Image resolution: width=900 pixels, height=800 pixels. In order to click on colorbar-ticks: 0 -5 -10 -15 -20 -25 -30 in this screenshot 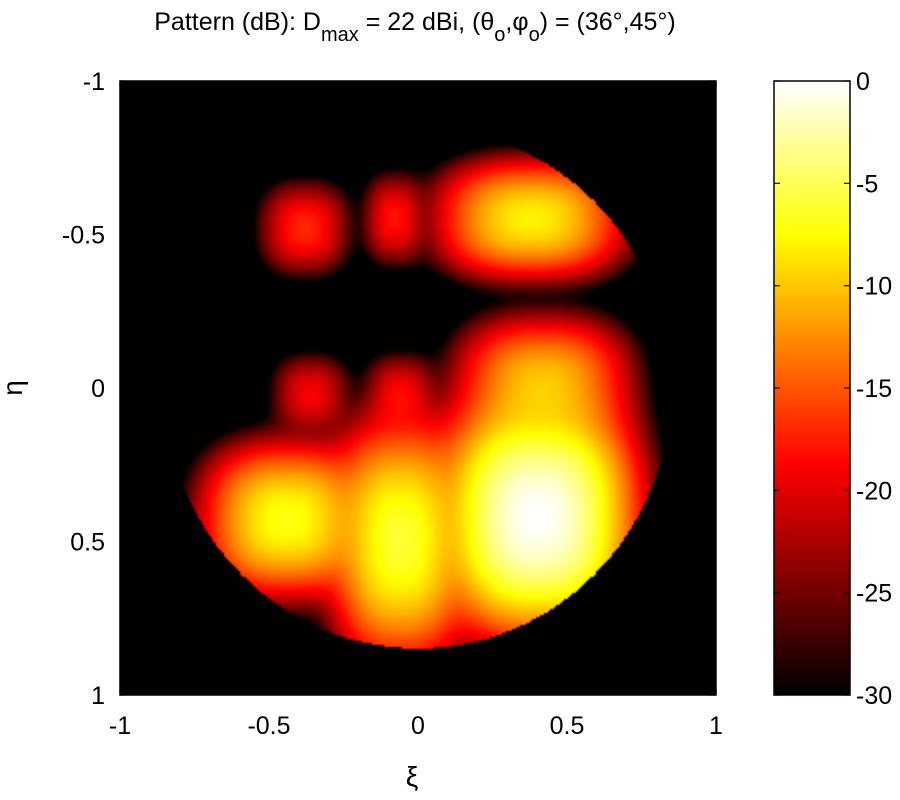, I will do `click(833, 389)`.